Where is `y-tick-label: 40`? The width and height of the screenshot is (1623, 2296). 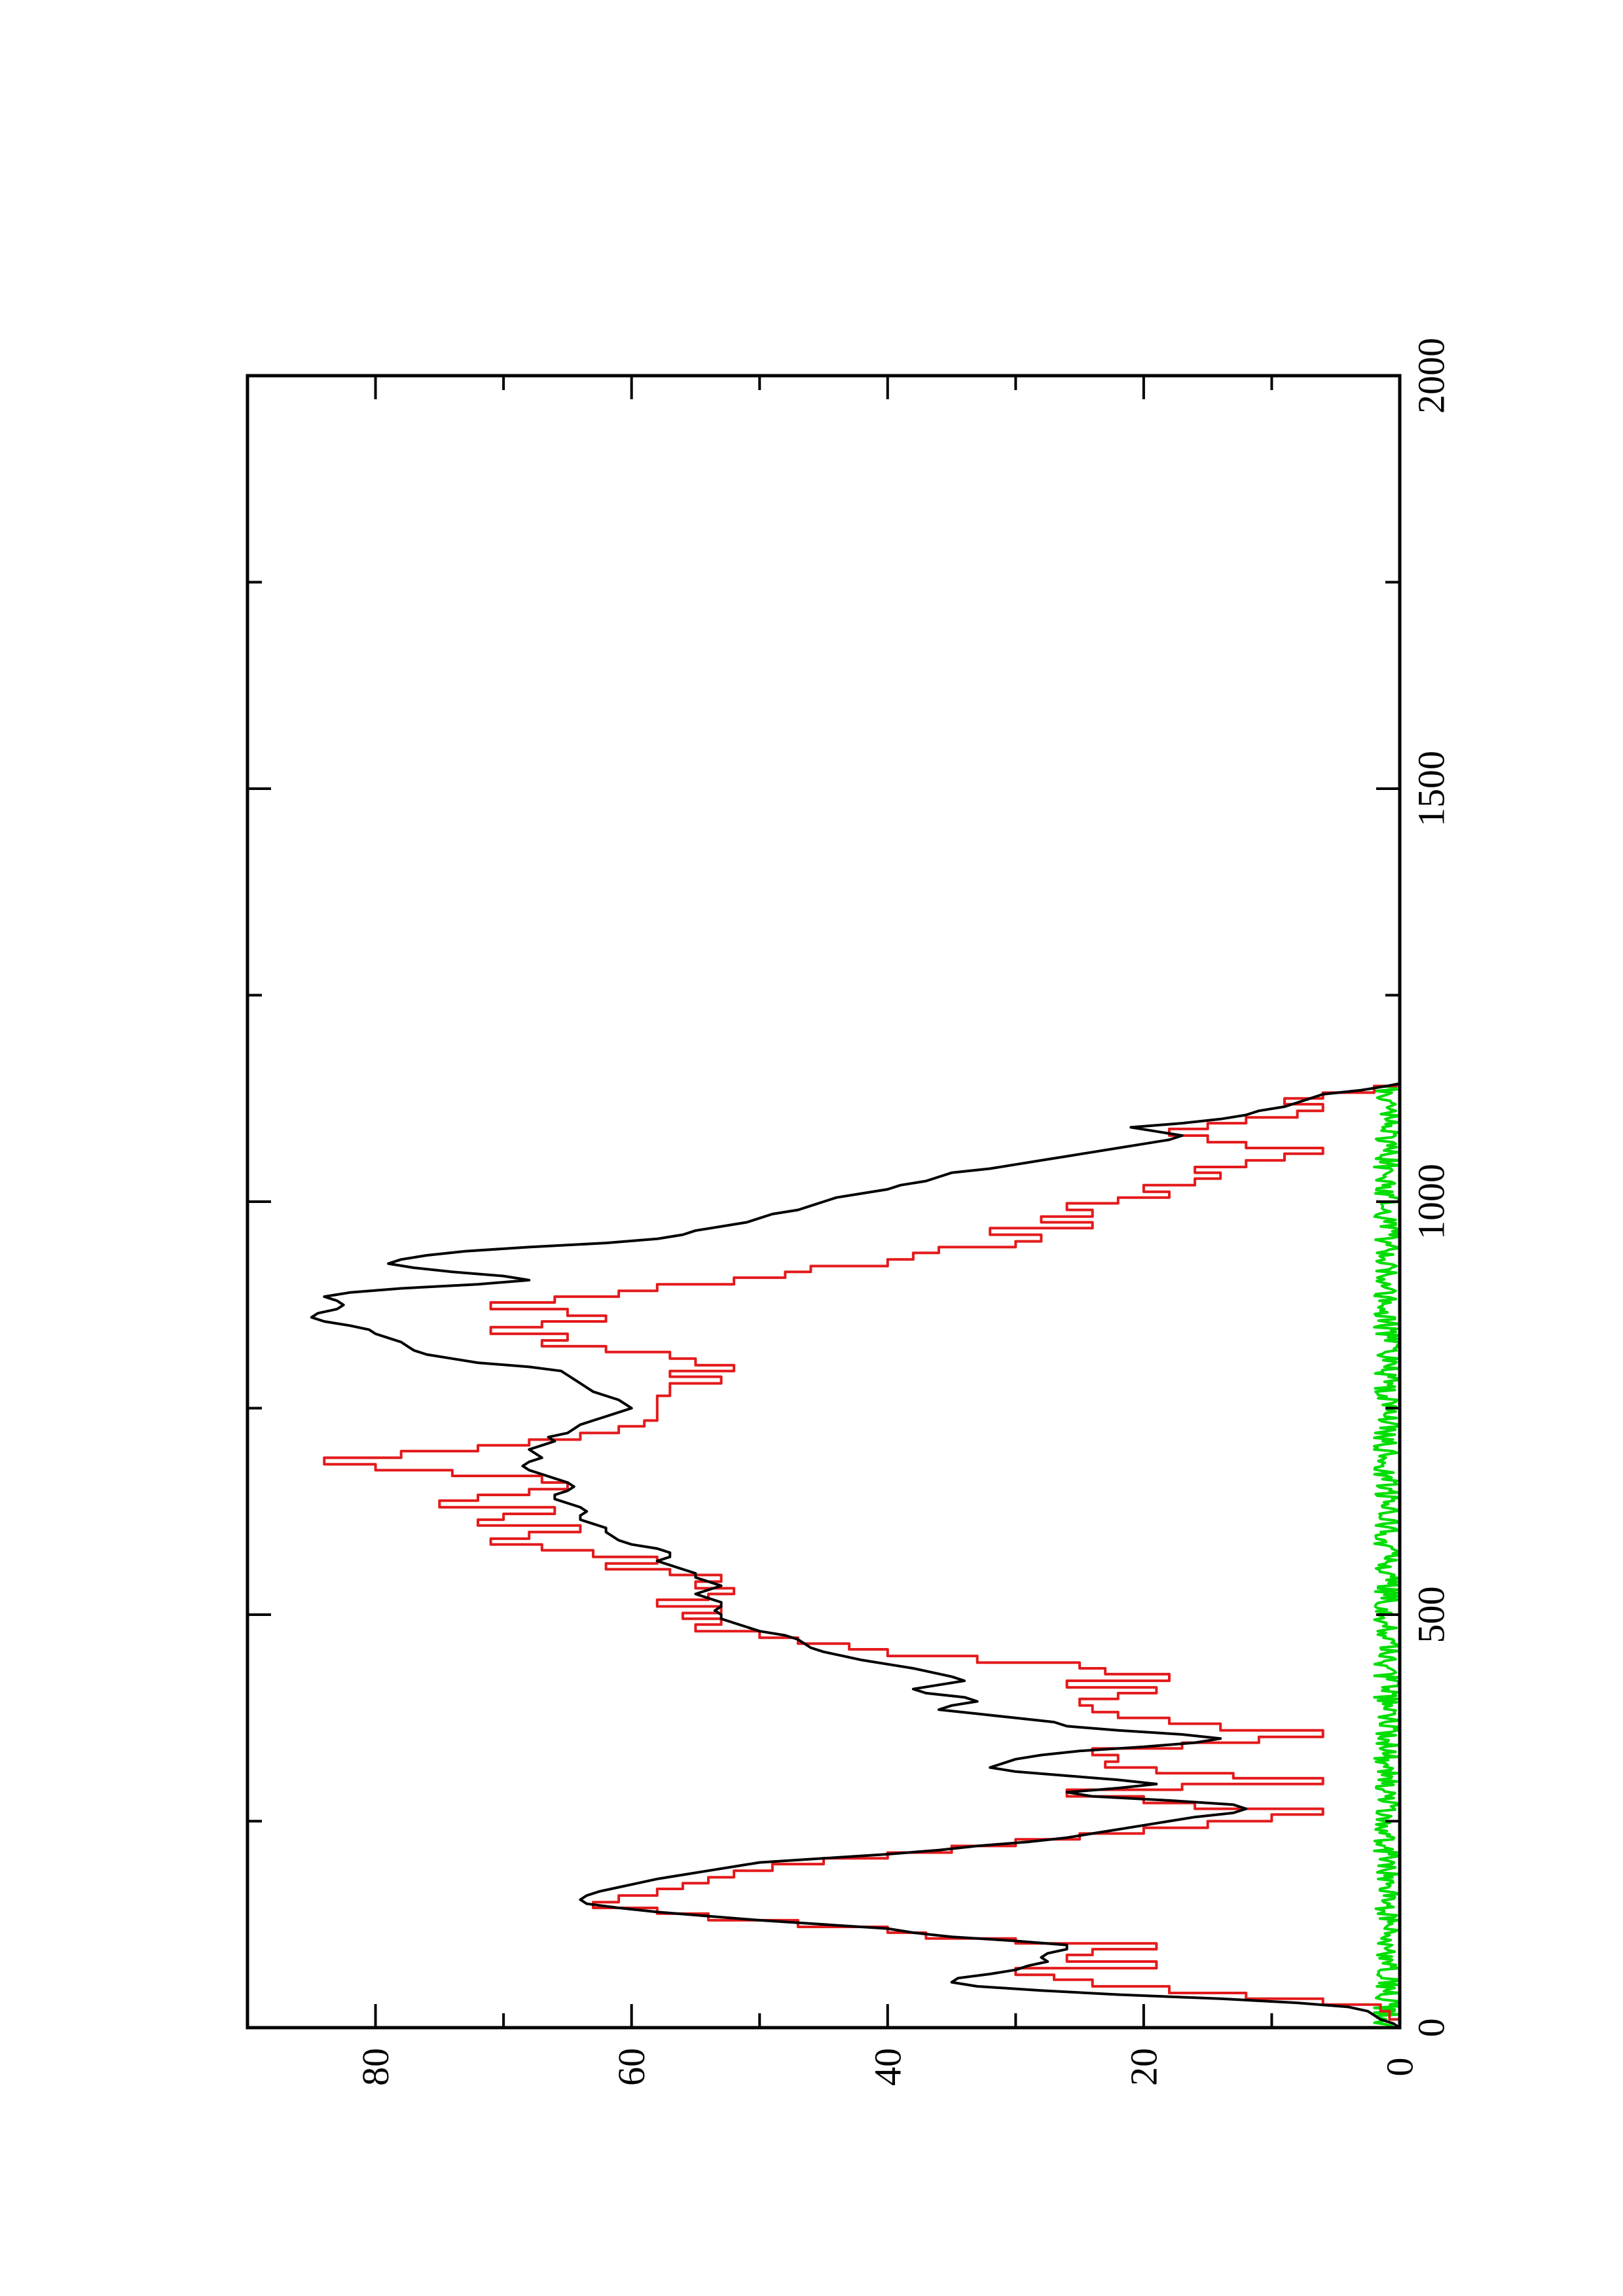
y-tick-label: 40 is located at coordinates (887, 2067).